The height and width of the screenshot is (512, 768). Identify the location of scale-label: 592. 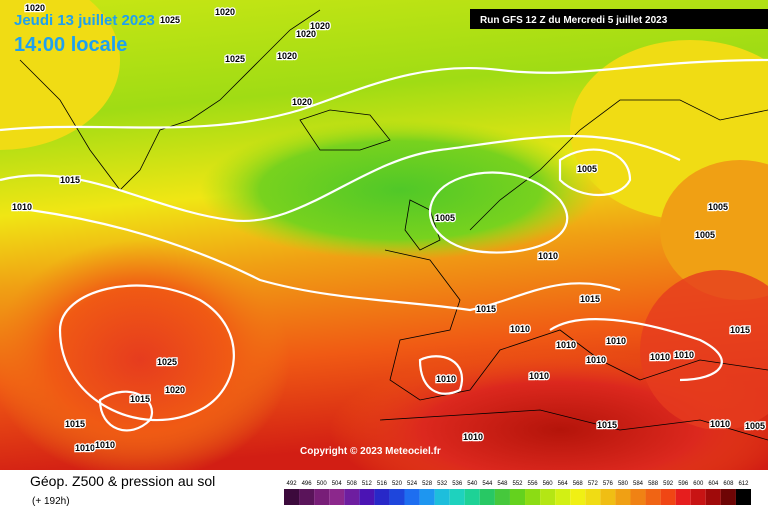
(668, 484).